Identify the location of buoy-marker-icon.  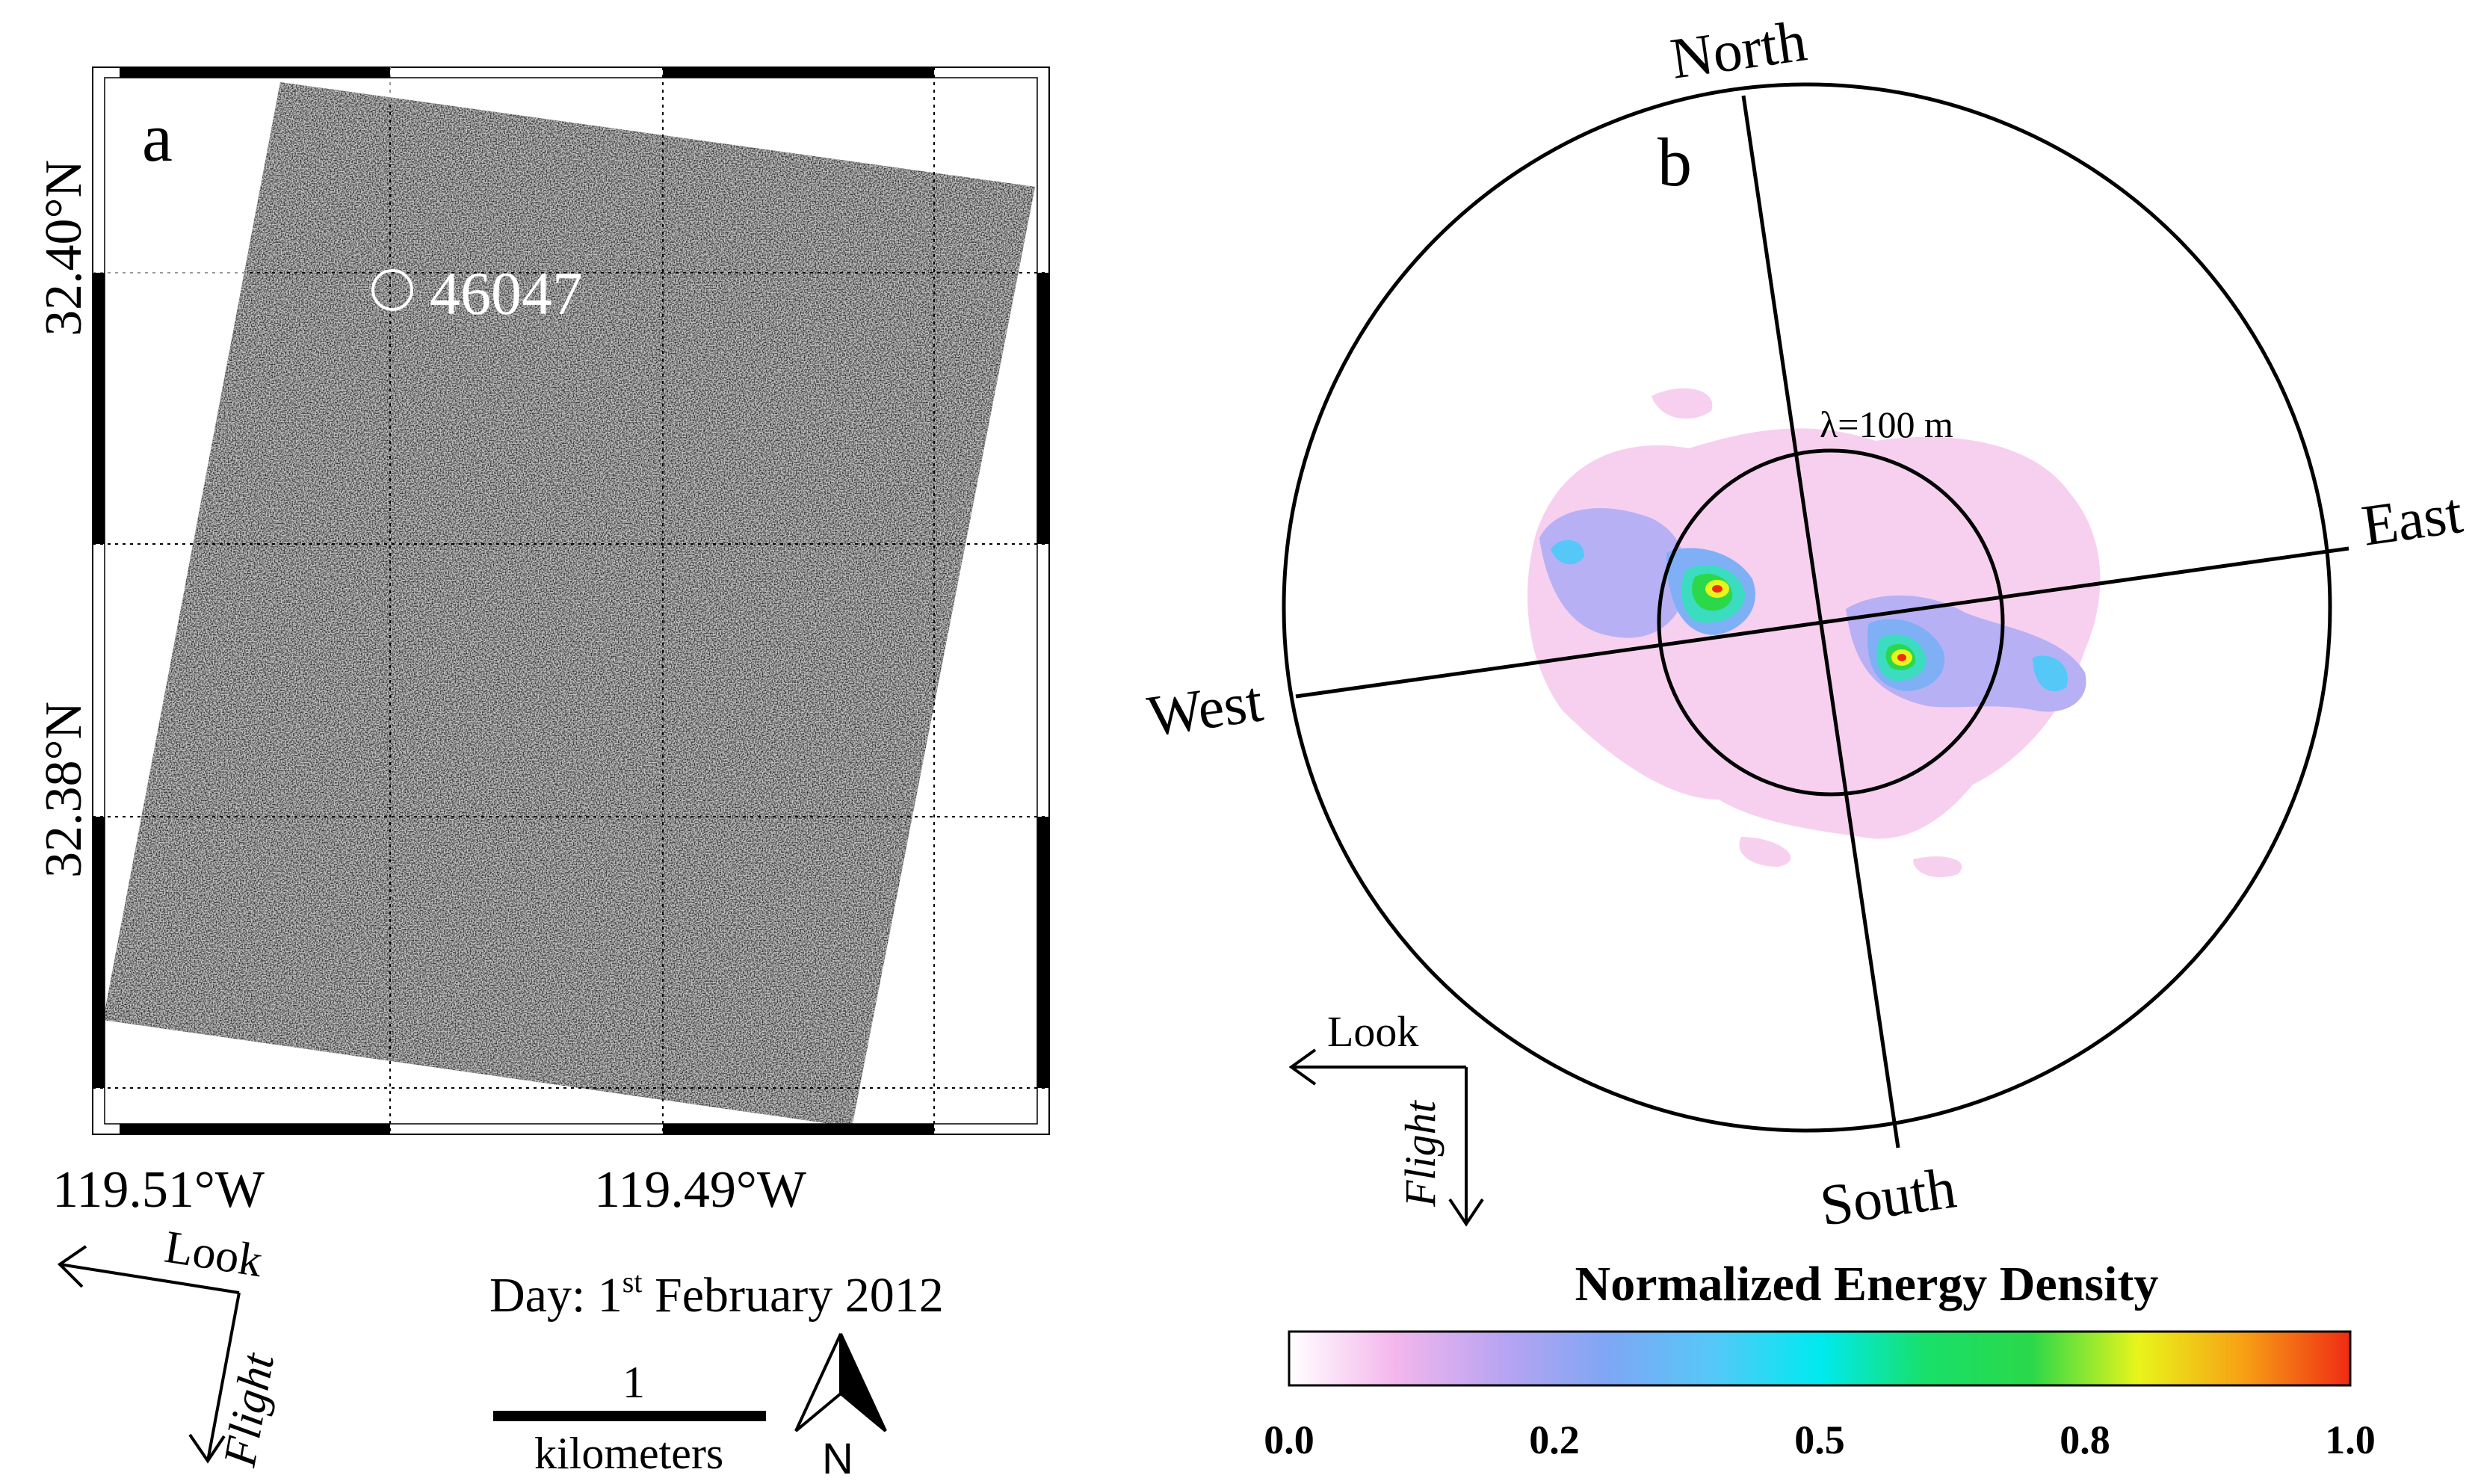
(392, 290).